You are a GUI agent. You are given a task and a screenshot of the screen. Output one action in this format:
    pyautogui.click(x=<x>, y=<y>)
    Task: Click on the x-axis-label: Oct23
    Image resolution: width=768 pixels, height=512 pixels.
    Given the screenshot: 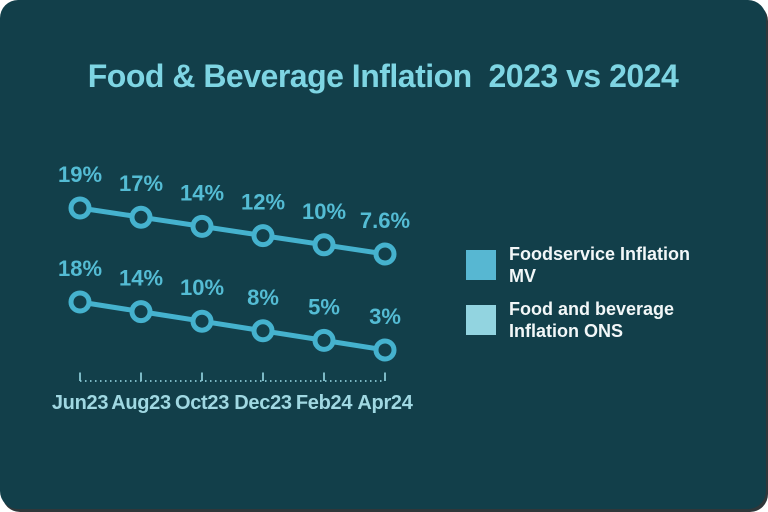 What is the action you would take?
    pyautogui.click(x=202, y=403)
    